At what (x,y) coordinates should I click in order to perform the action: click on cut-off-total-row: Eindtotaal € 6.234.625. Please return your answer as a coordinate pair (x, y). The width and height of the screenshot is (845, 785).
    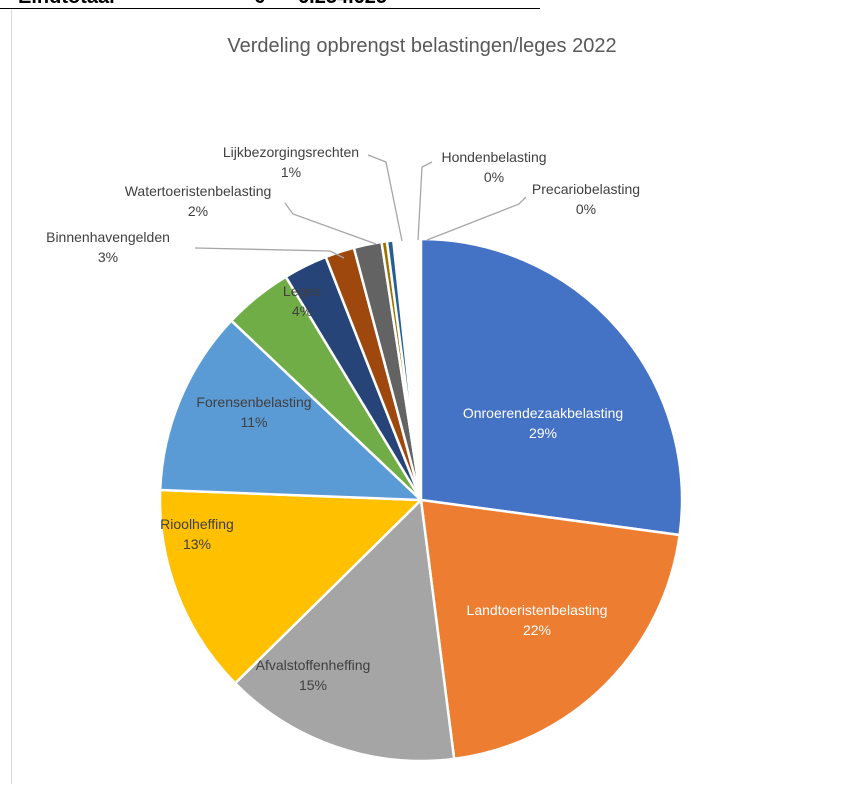
    Looking at the image, I should click on (270, 4).